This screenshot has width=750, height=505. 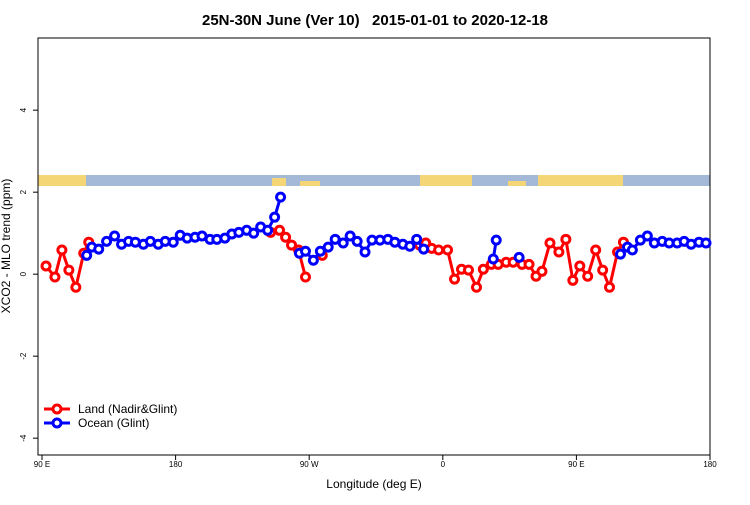 I want to click on y-tick-label: 2, so click(x=23, y=191).